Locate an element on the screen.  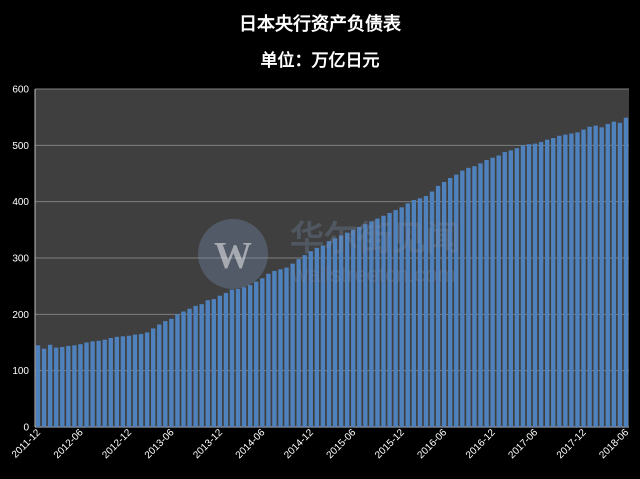
watermark-logo-icon is located at coordinates (233, 254).